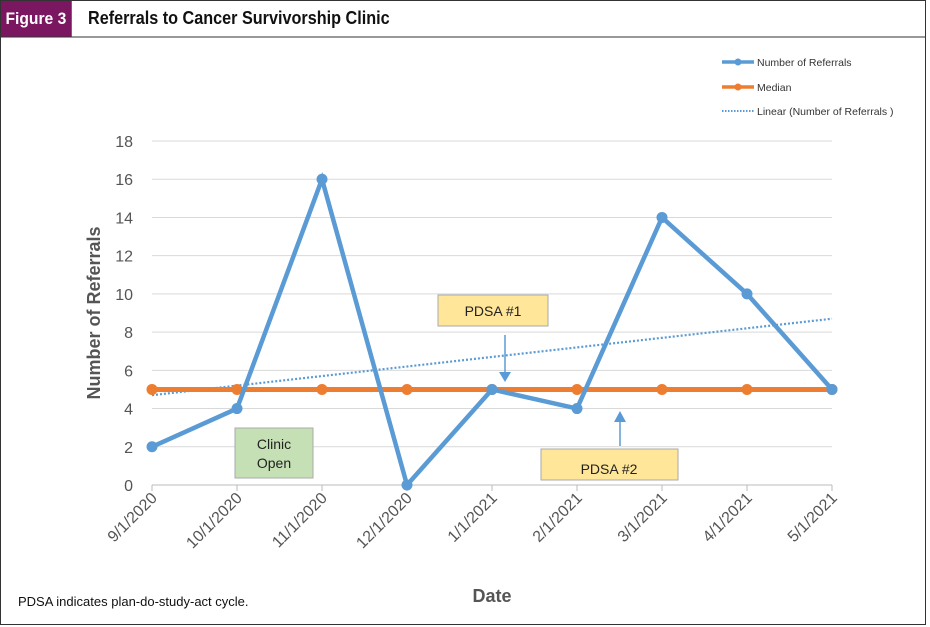 This screenshot has height=627, width=930. What do you see at coordinates (620, 416) in the screenshot?
I see `pdsa2-arrowhead` at bounding box center [620, 416].